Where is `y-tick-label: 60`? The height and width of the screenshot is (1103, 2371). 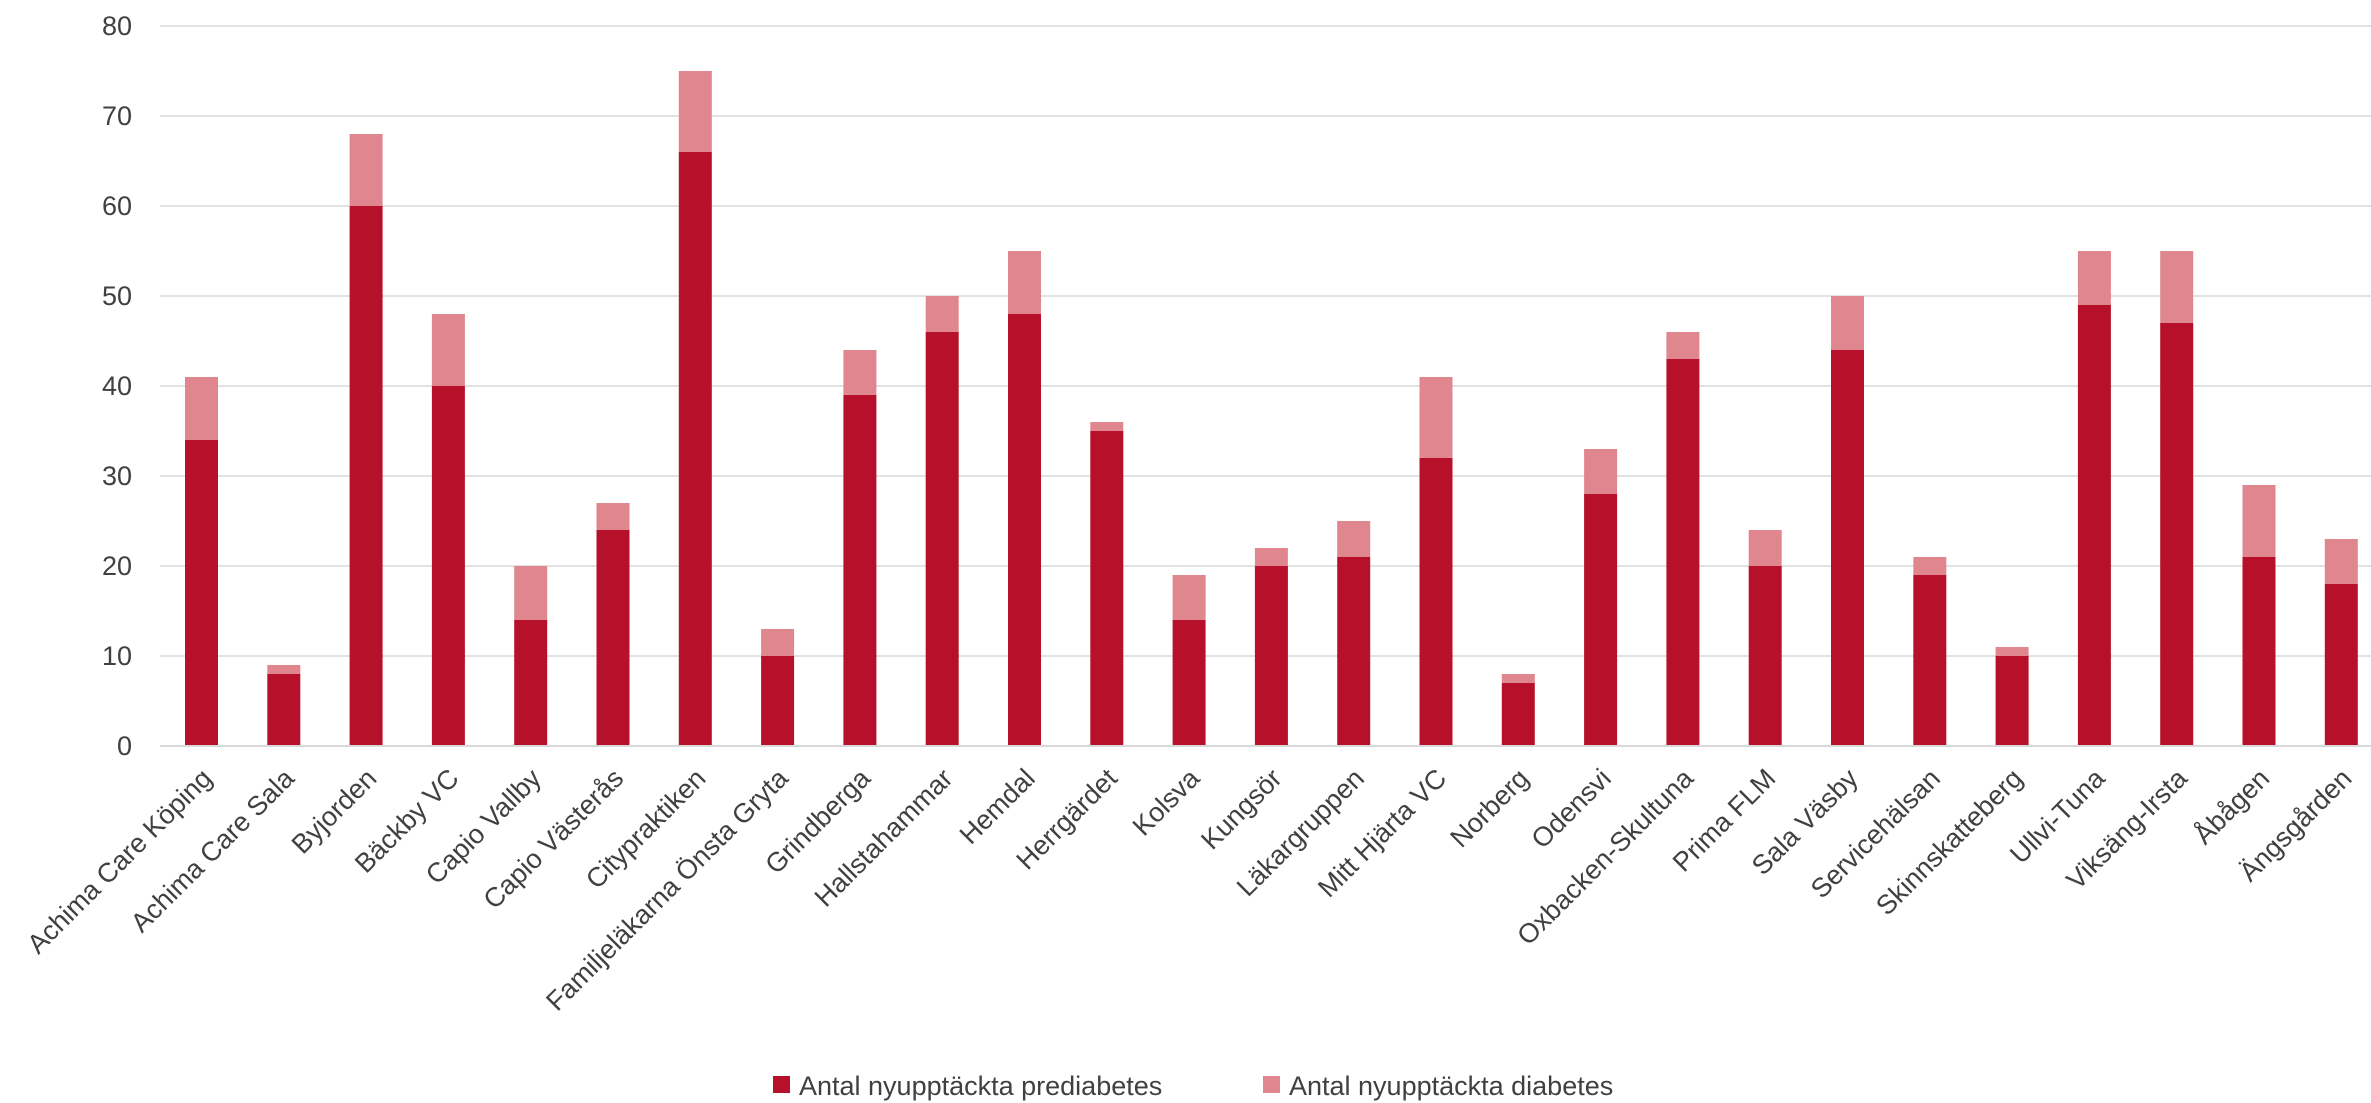
y-tick-label: 60 is located at coordinates (117, 206).